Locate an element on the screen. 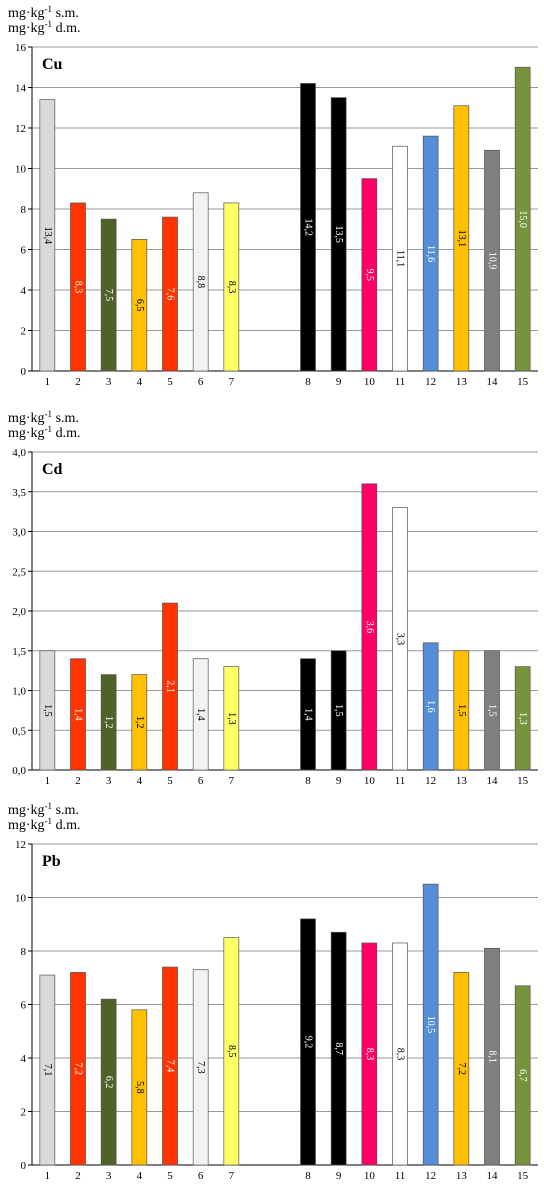 This screenshot has width=544, height=1192. pb-x-tick-label: 15 is located at coordinates (523, 1176).